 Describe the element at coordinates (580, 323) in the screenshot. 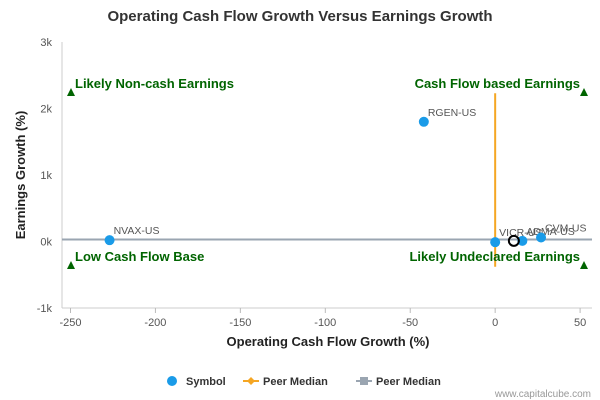

I see `x-tick-label: 50` at that location.